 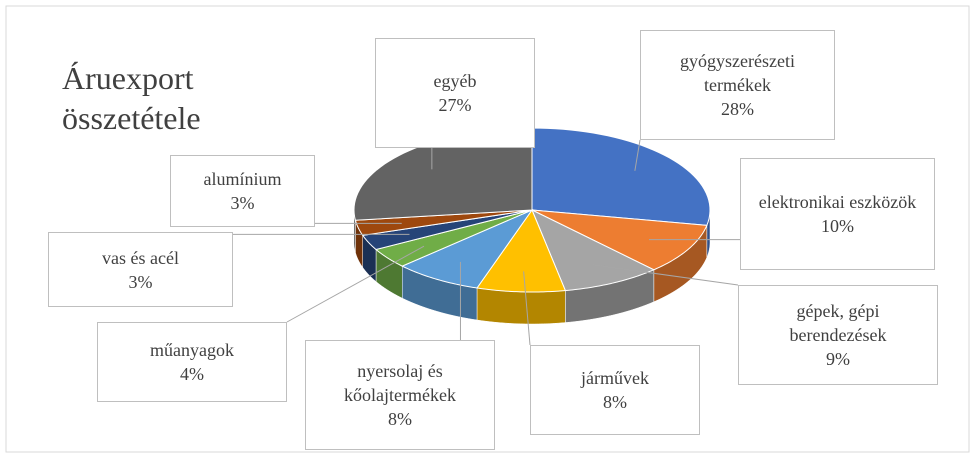 What do you see at coordinates (400, 383) in the screenshot?
I see `label-category: nyersolaj és kőolajtermékek` at bounding box center [400, 383].